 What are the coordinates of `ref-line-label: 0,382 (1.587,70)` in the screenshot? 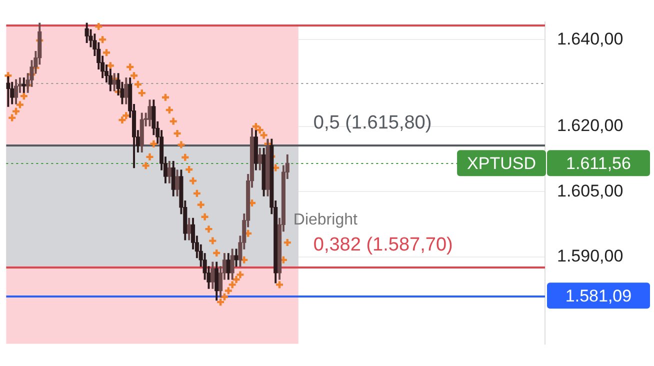 It's located at (383, 245).